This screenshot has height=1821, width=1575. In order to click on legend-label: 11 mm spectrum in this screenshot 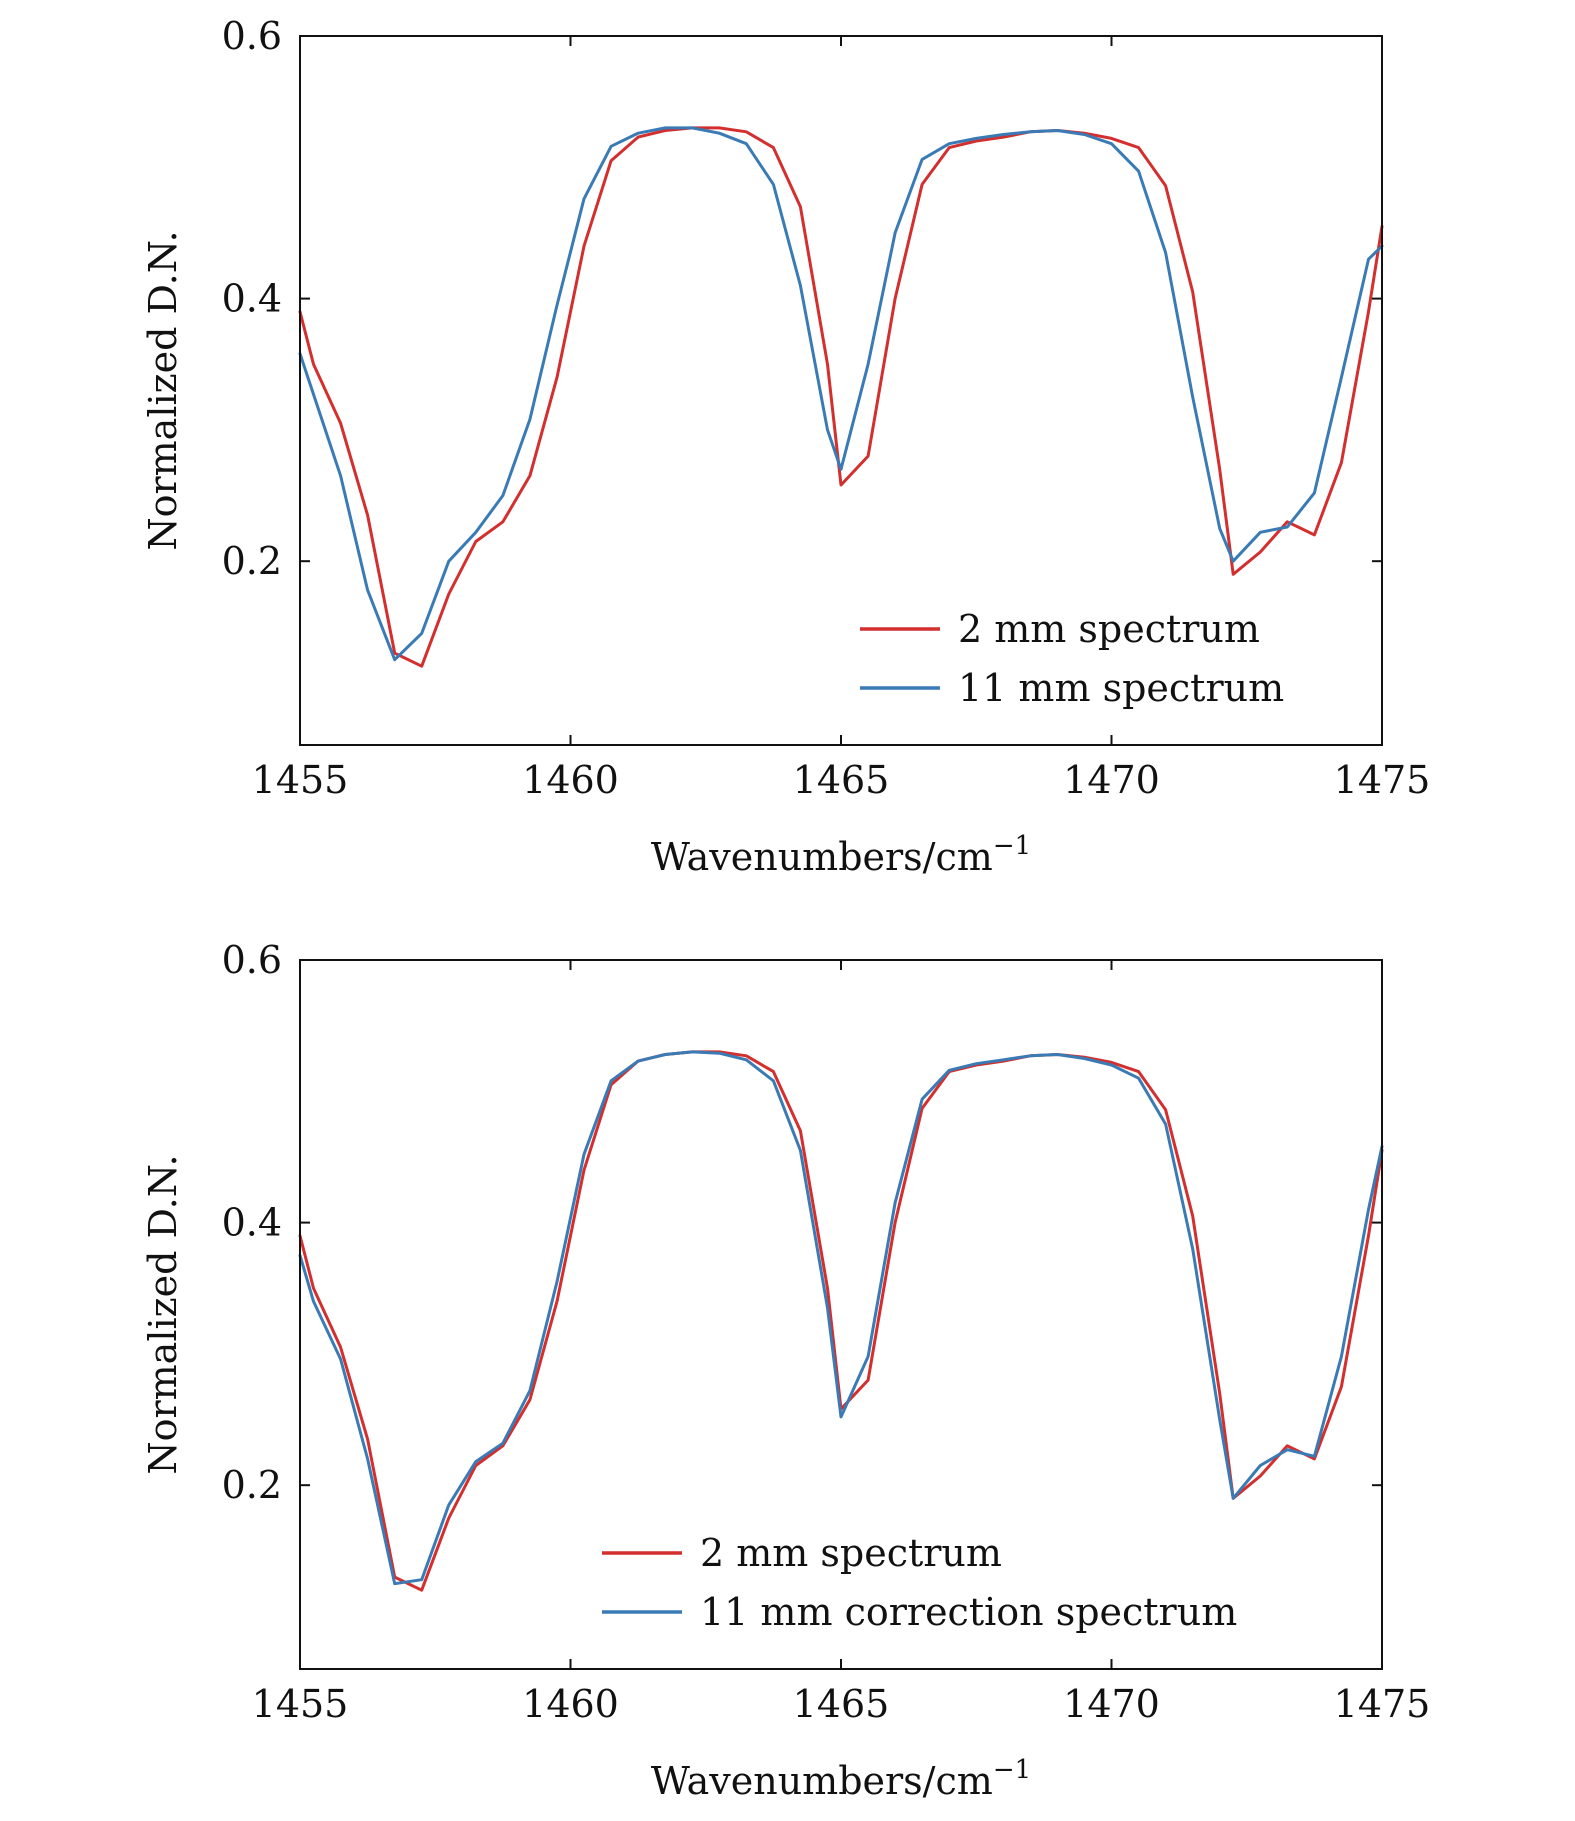, I will do `click(1121, 688)`.